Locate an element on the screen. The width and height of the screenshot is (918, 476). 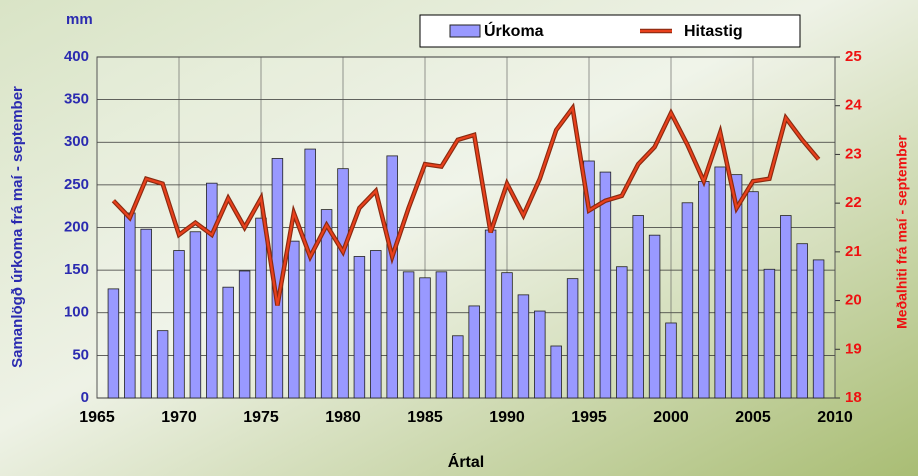
y-tick-label: 200 is located at coordinates (76, 226).